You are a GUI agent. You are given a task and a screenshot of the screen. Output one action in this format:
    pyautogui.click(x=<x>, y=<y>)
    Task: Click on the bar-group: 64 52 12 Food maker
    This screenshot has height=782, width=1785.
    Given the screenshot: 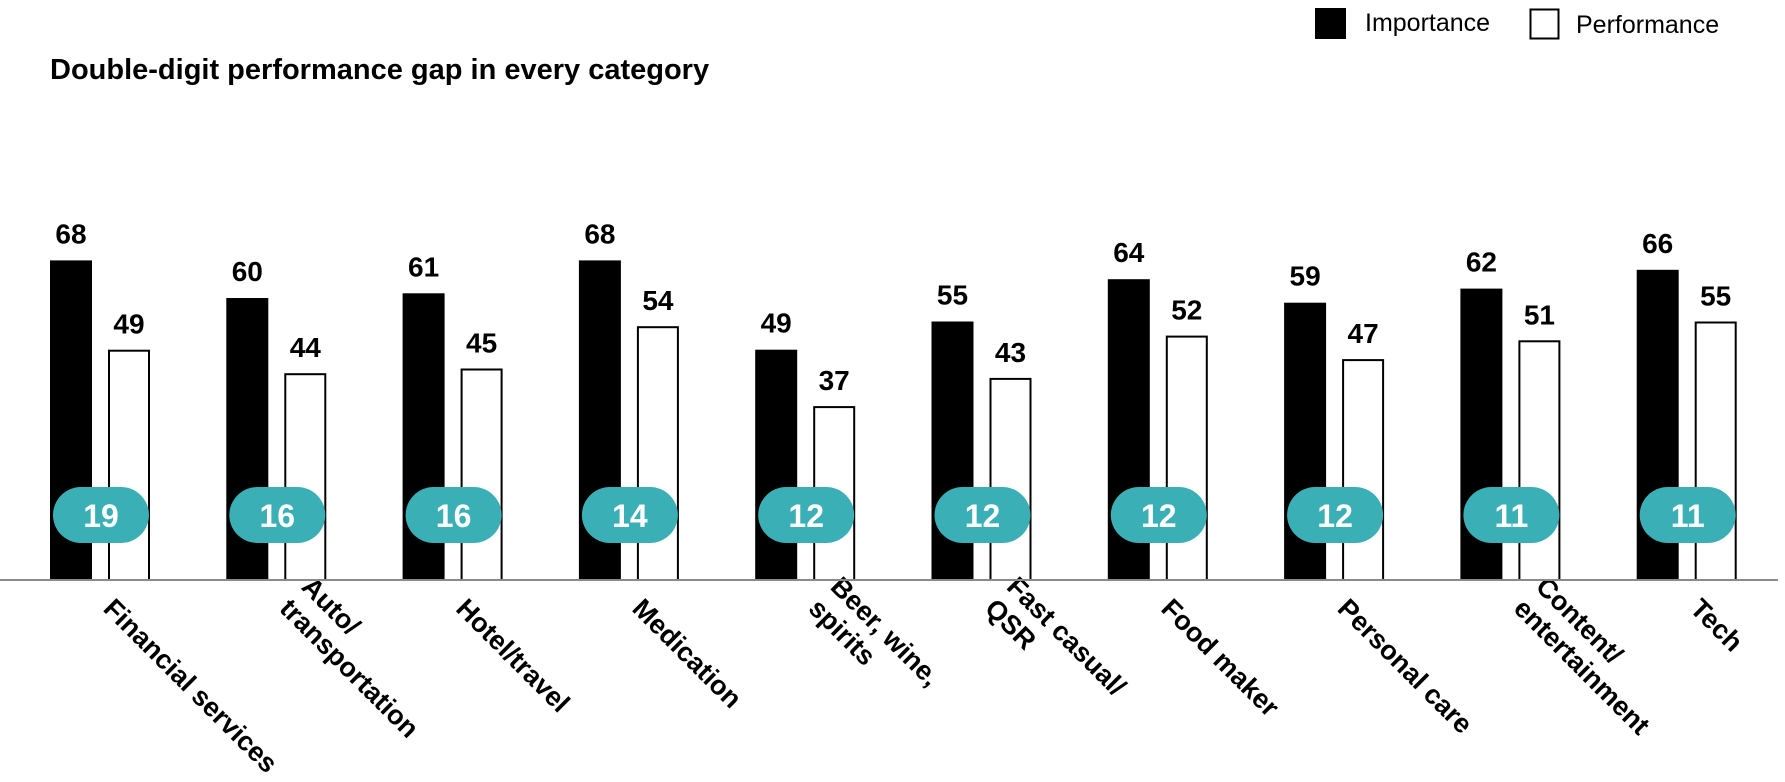 What is the action you would take?
    pyautogui.click(x=1196, y=480)
    